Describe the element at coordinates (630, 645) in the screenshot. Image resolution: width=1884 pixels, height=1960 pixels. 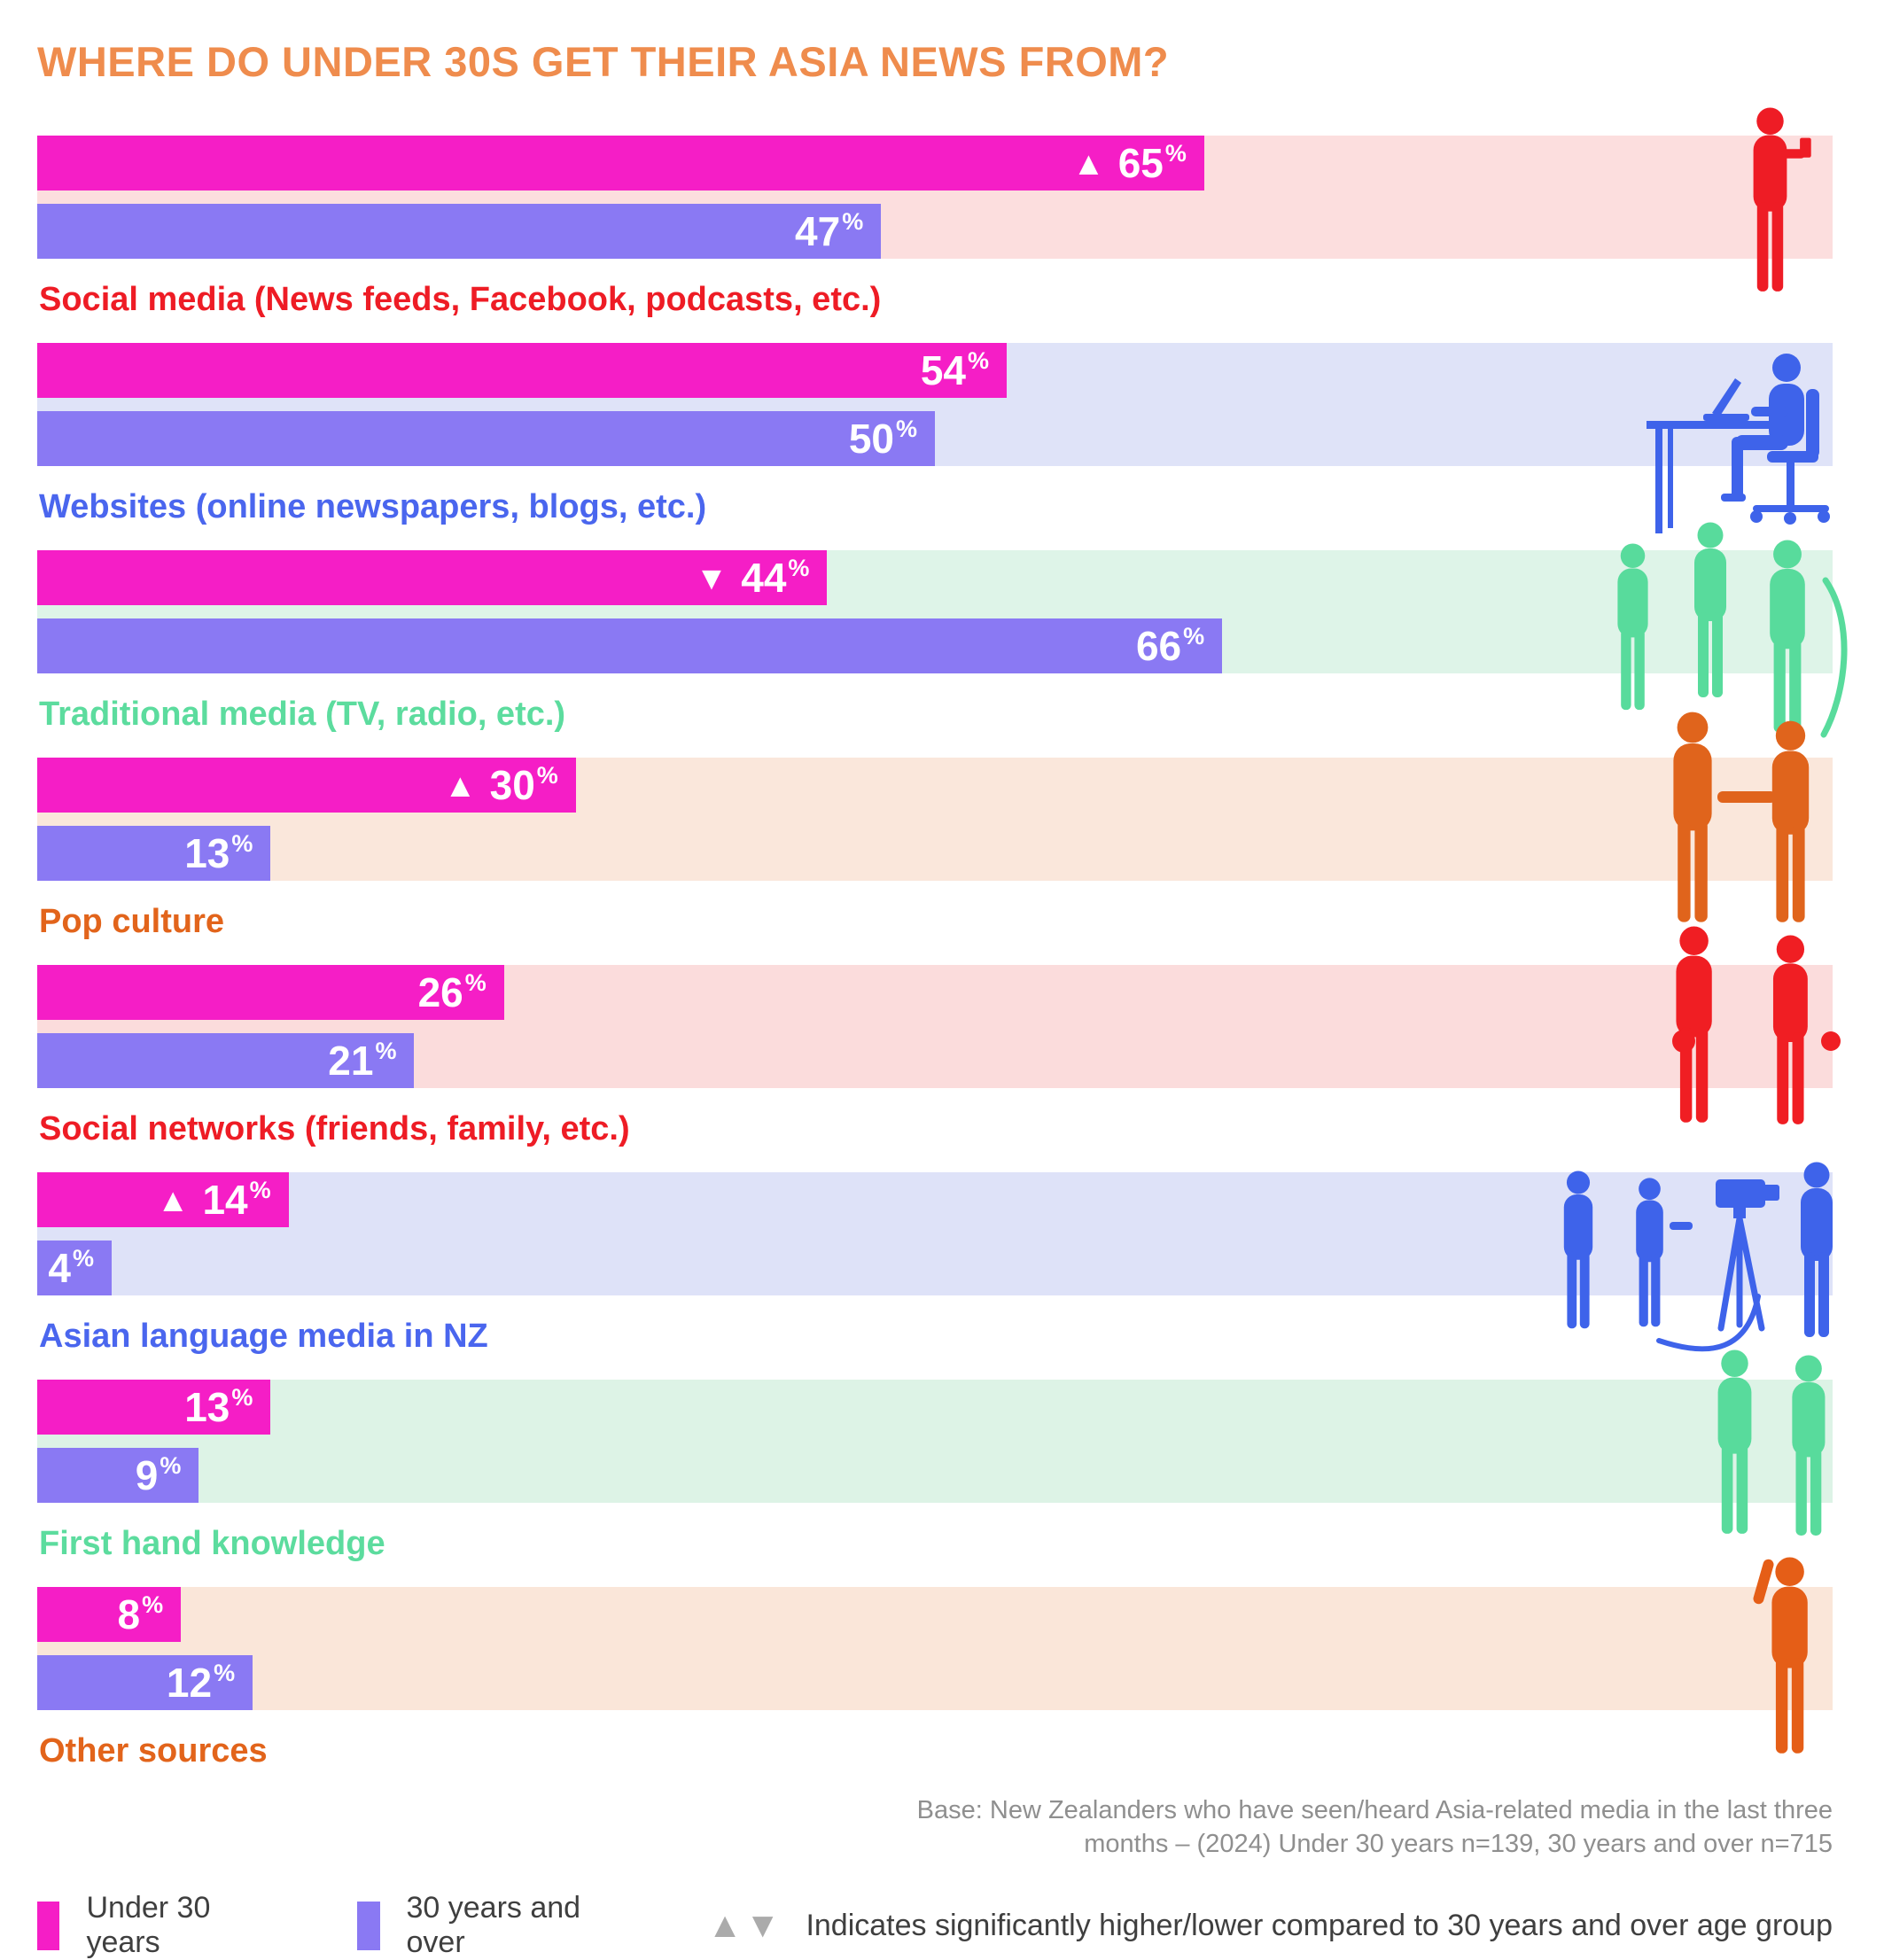
I see `bar-over30: 66 %` at that location.